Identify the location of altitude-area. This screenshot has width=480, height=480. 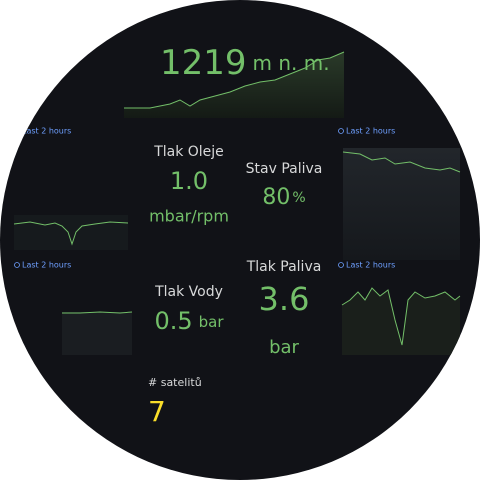
(234, 85).